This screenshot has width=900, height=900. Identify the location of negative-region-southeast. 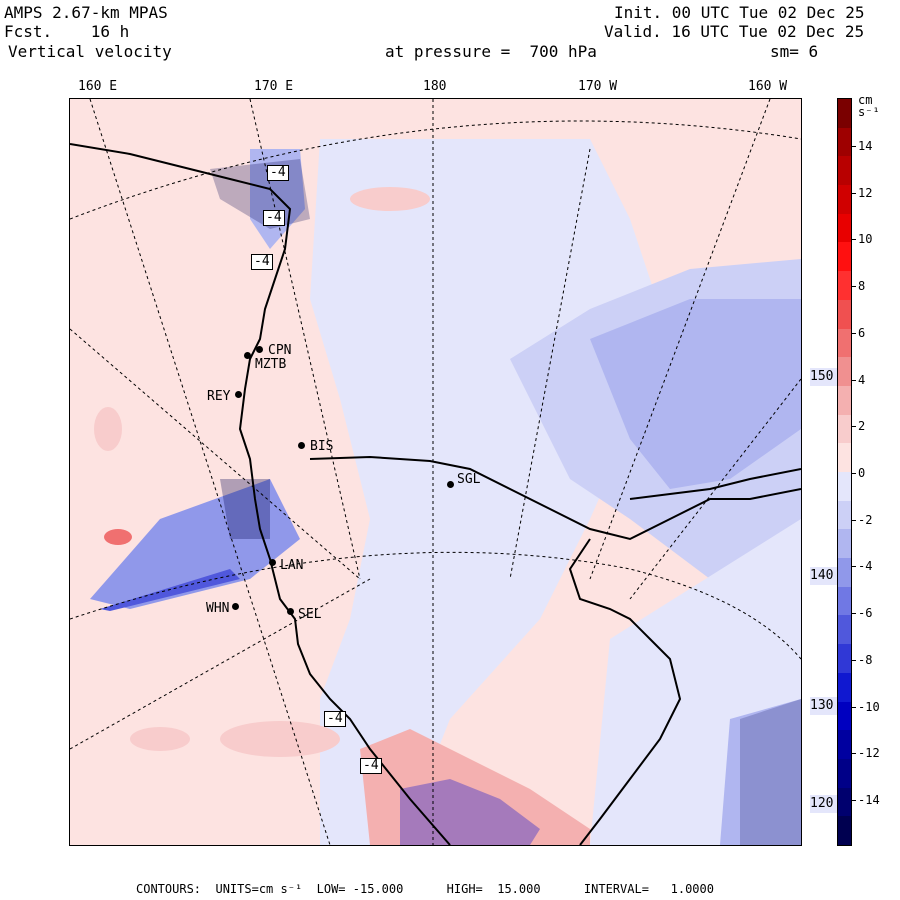
(760, 772).